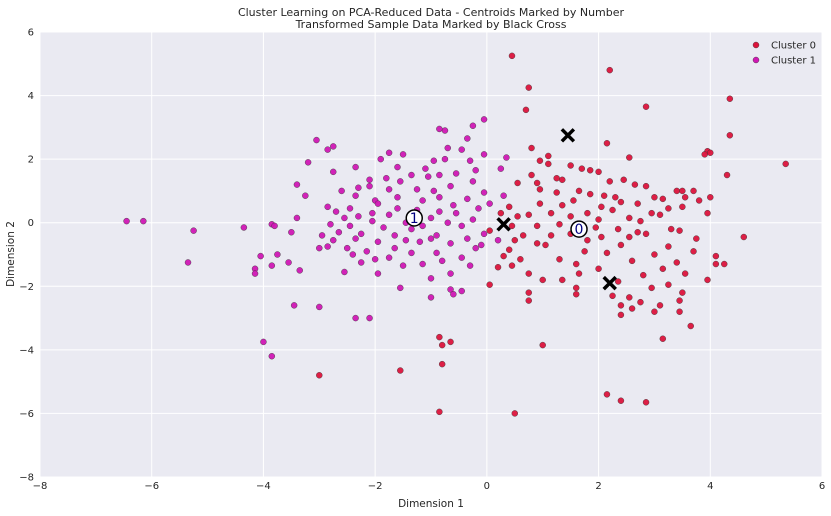 Image resolution: width=831 pixels, height=516 pixels. I want to click on centroid-marker, so click(414, 218).